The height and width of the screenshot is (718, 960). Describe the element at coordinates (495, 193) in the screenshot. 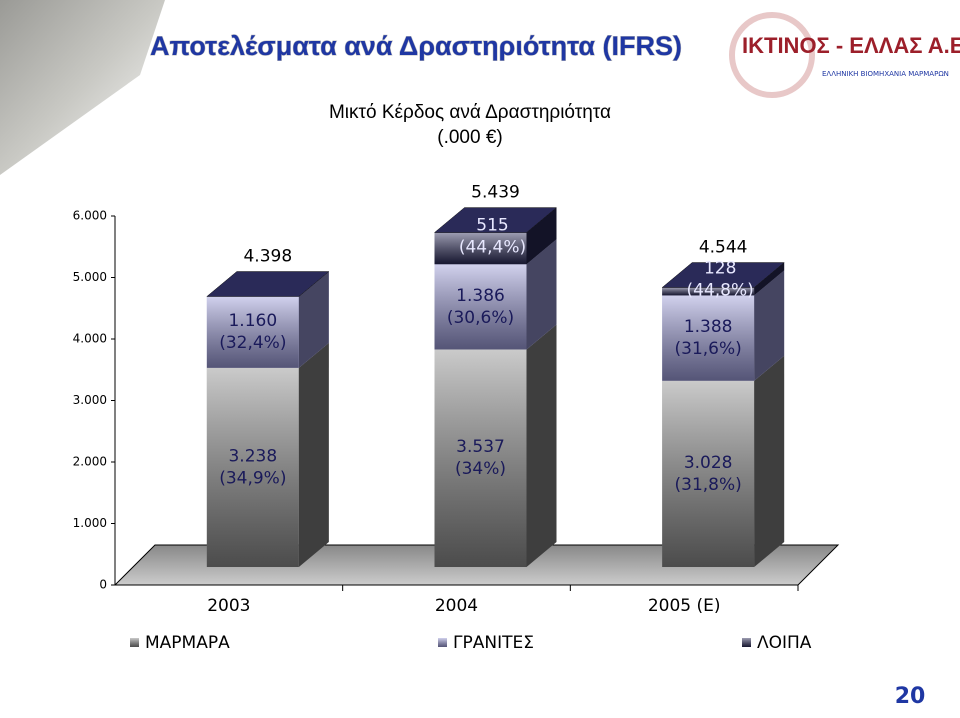

I see `total-label: 5.439` at that location.